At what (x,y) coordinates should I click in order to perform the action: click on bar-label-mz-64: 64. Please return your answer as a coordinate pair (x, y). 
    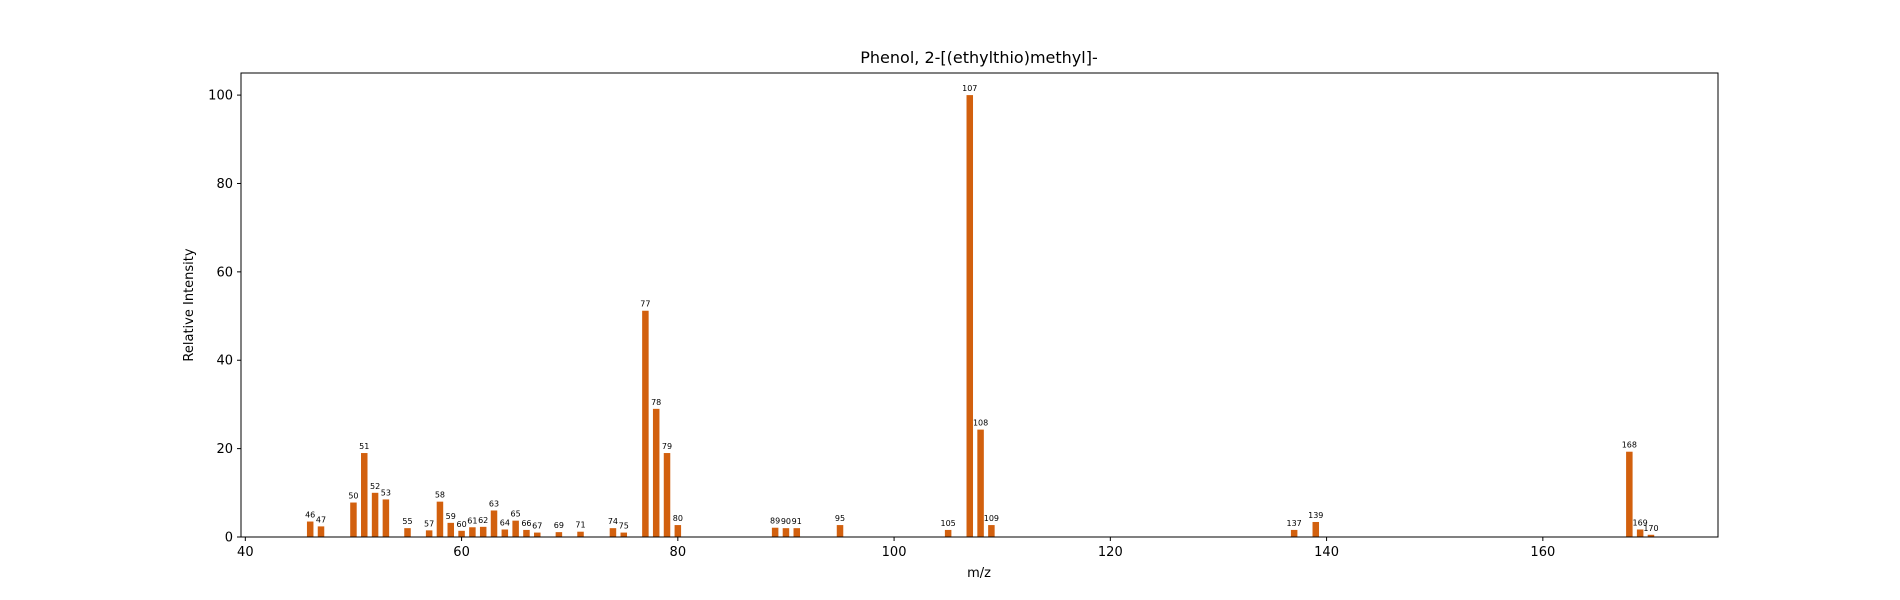
    Looking at the image, I should click on (505, 522).